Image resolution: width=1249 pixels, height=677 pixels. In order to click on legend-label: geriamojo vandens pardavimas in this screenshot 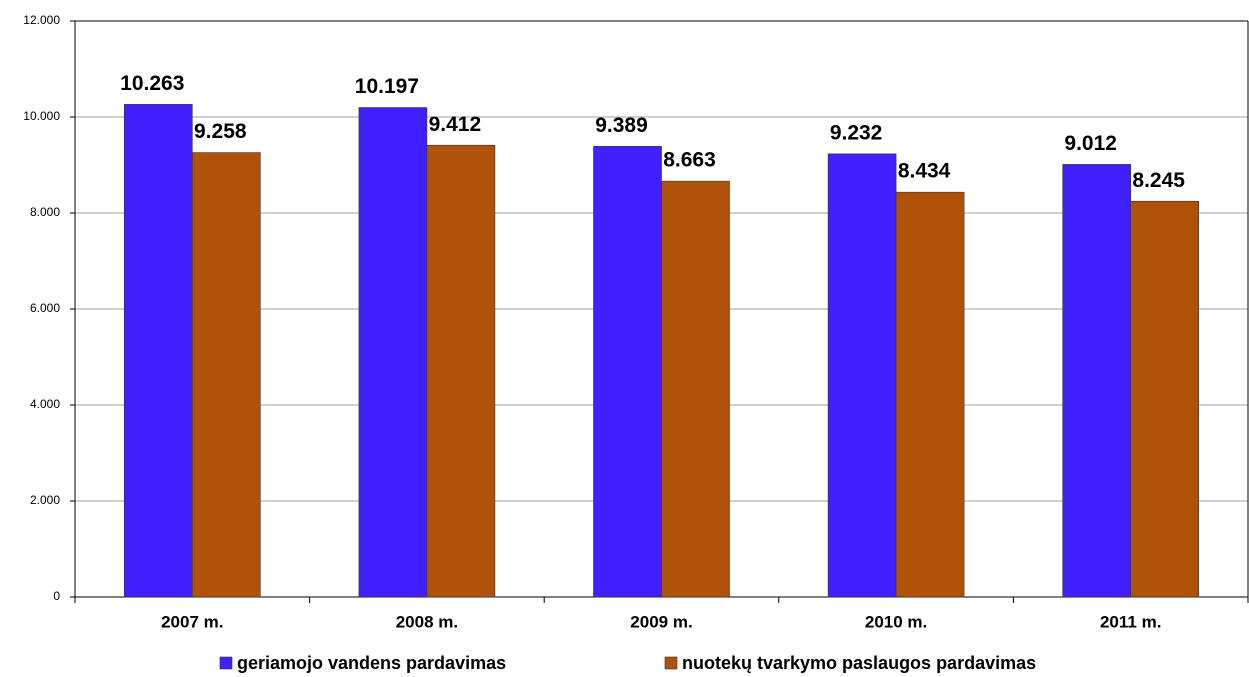, I will do `click(371, 663)`.